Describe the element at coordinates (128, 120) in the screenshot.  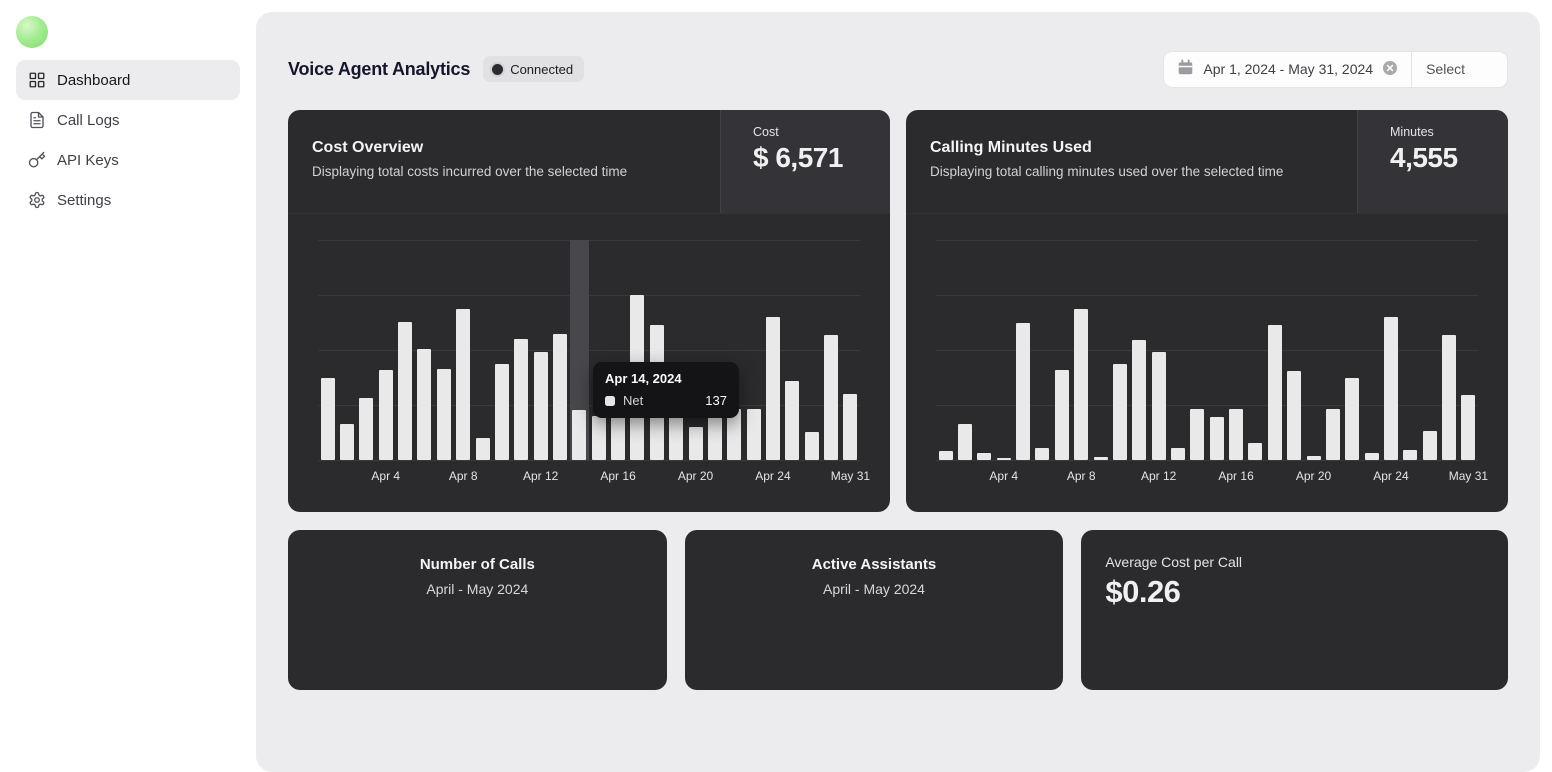
I see `sidebar-item-call-logs: Call Logs` at that location.